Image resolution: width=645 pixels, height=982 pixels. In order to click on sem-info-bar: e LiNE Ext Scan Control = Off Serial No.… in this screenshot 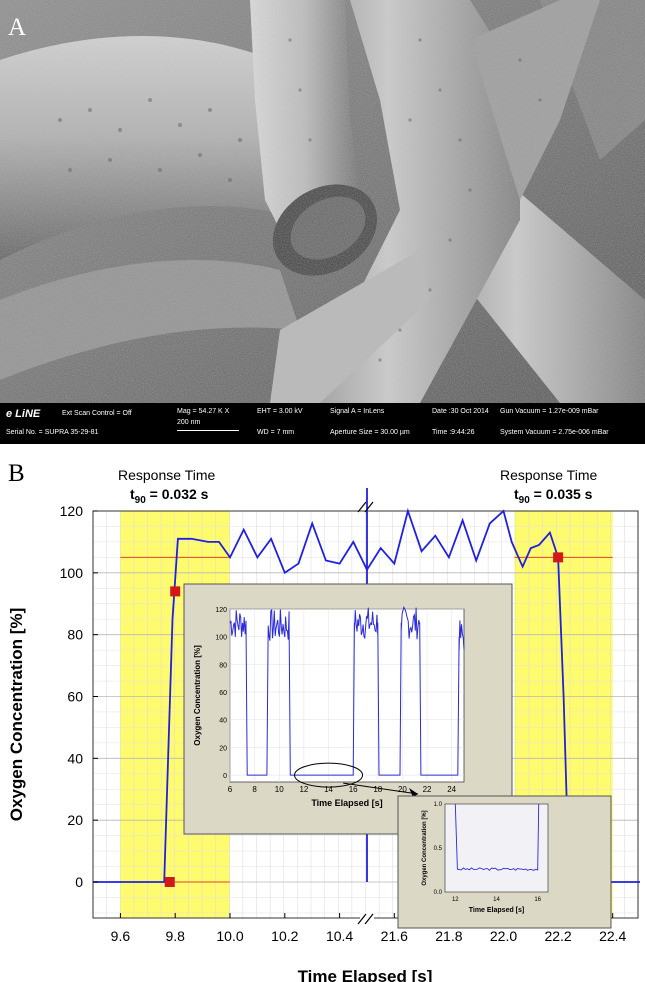, I will do `click(322, 423)`.